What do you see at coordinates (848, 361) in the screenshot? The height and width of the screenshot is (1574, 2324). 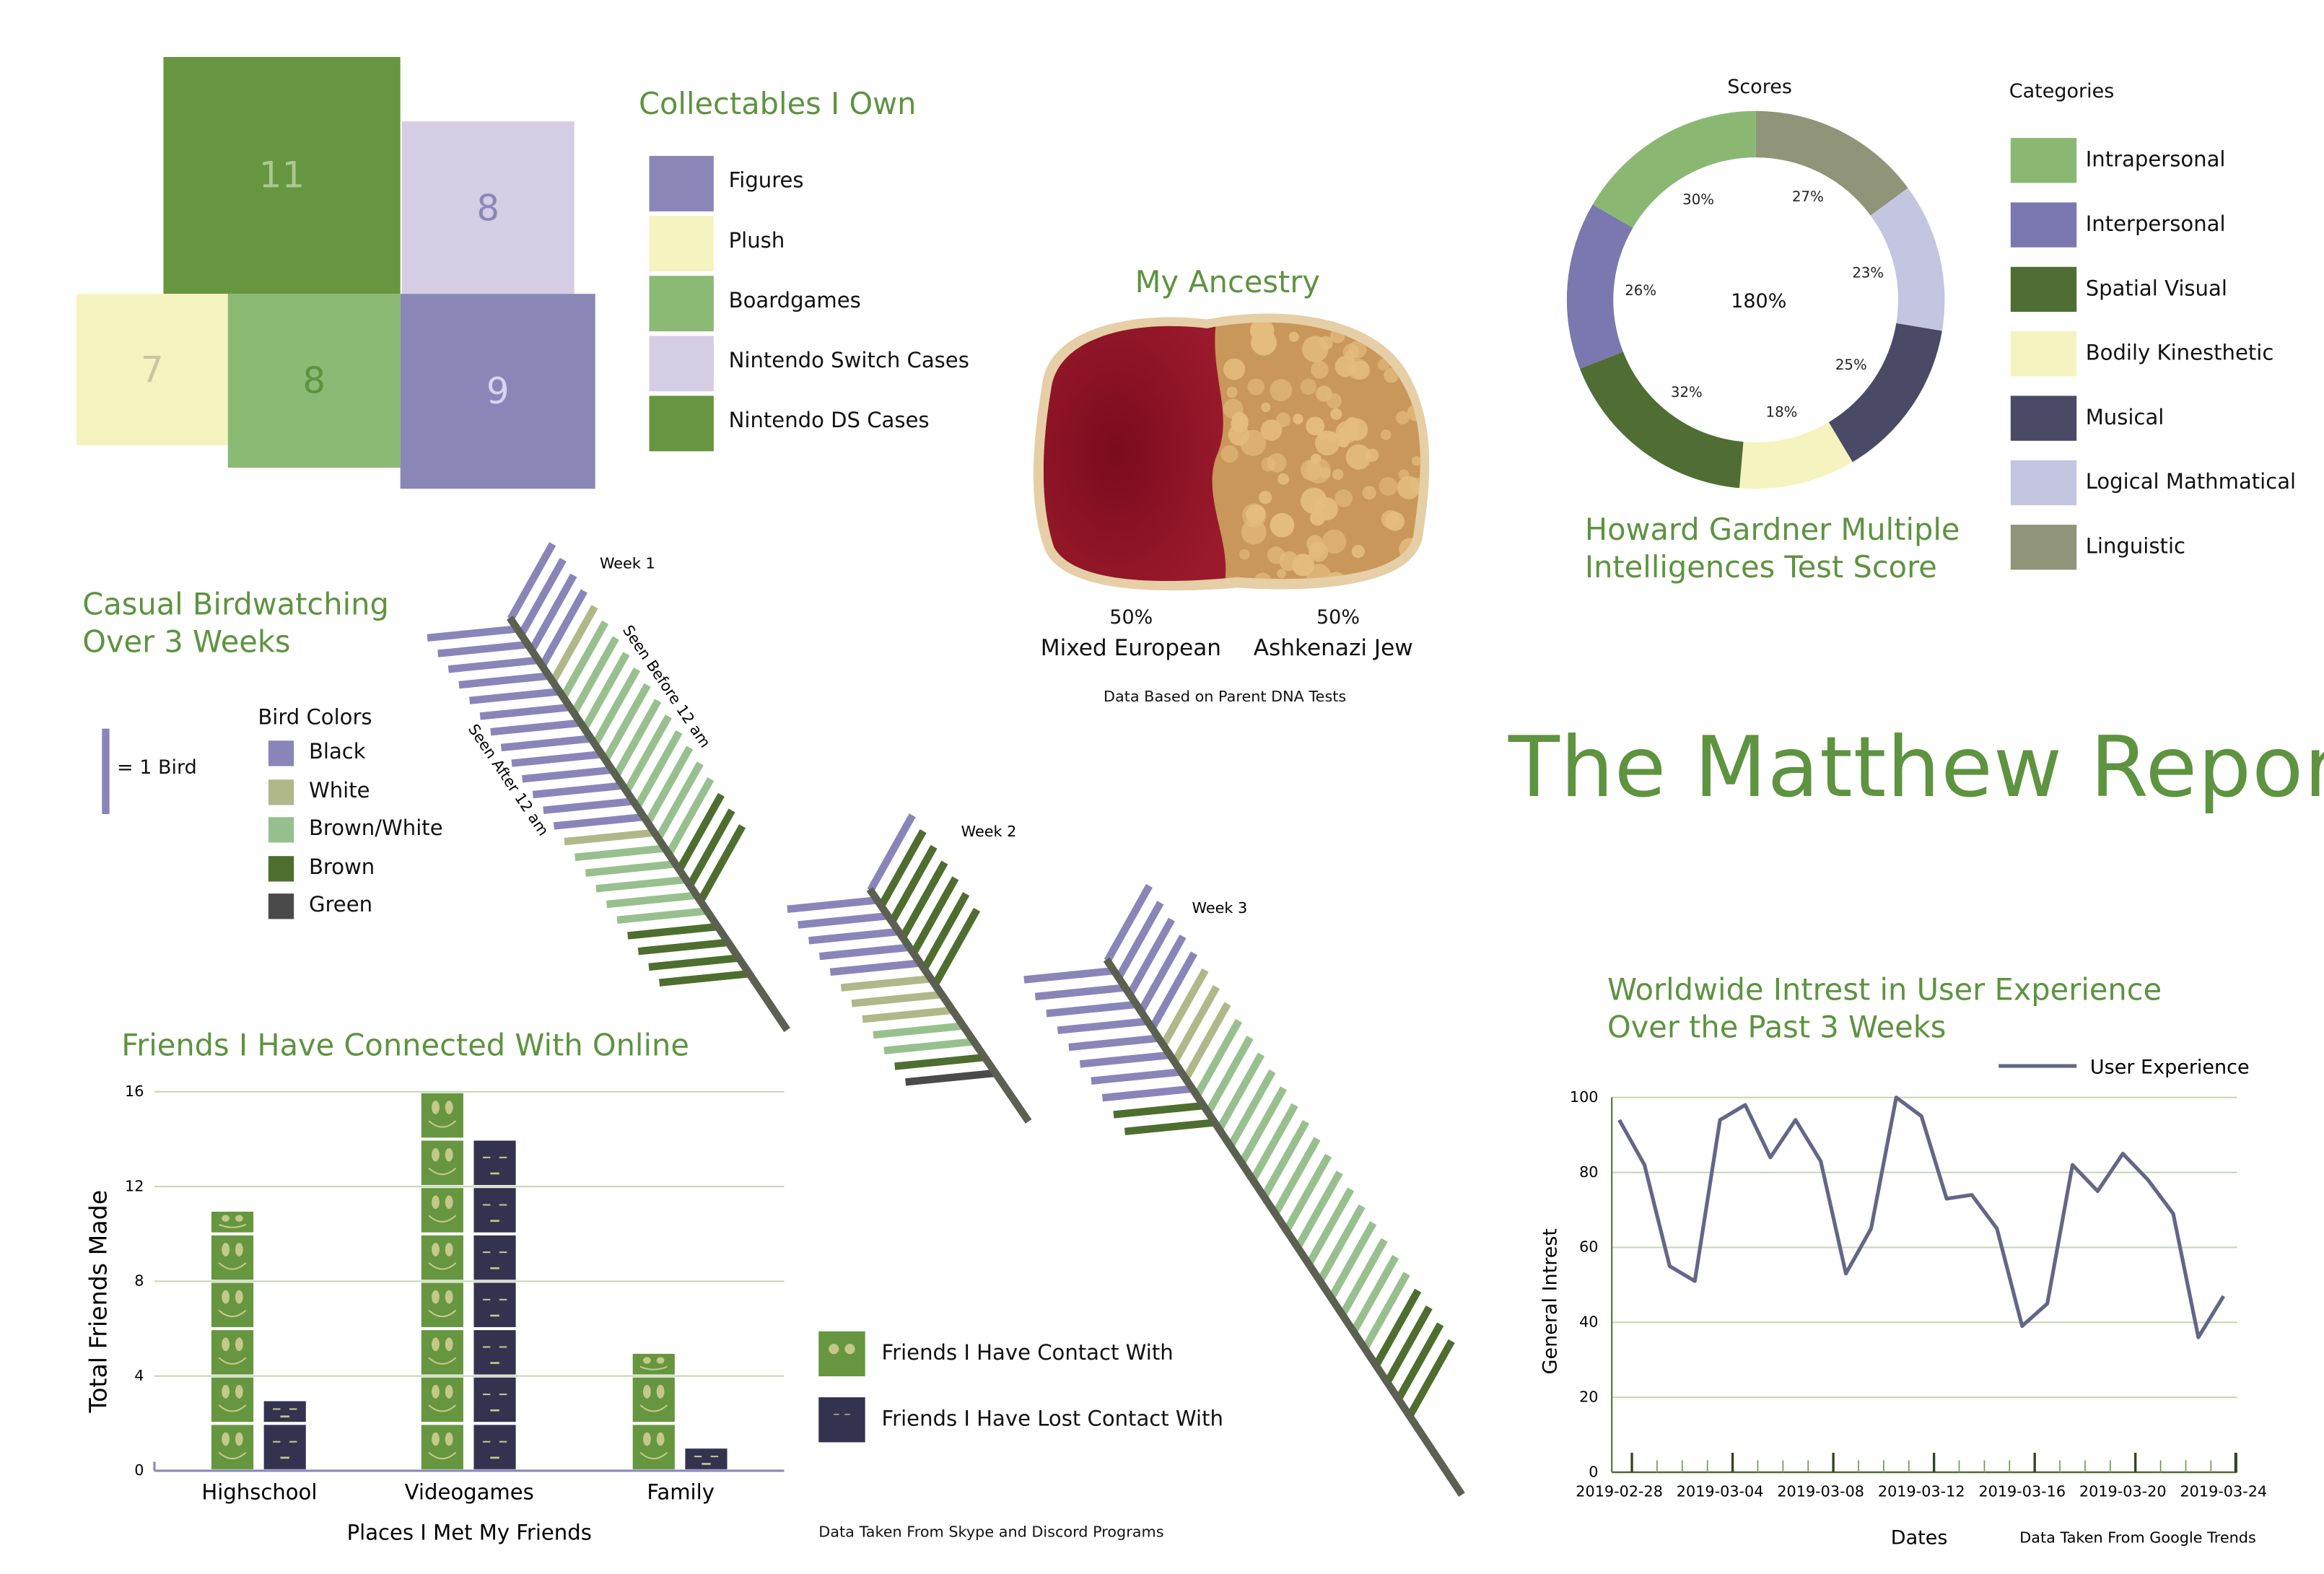 I see `legend-label: Nintendo Switch Cases` at bounding box center [848, 361].